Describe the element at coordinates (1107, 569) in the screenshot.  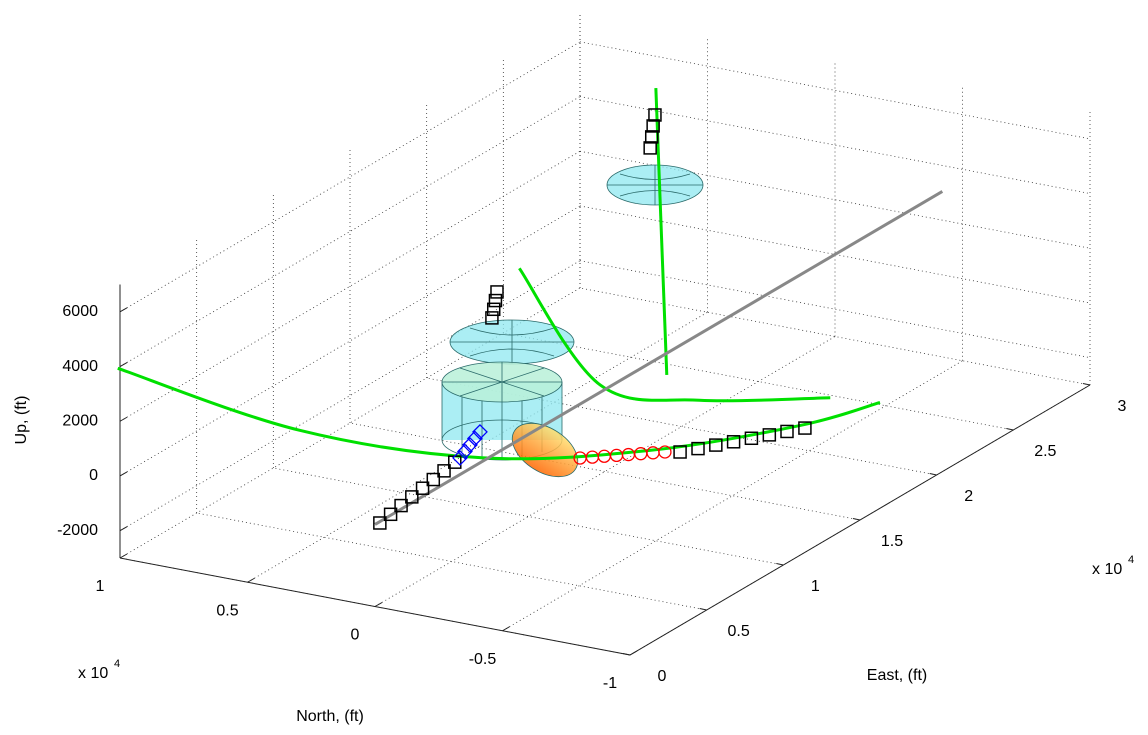
I see `x-multiplier: x 10` at that location.